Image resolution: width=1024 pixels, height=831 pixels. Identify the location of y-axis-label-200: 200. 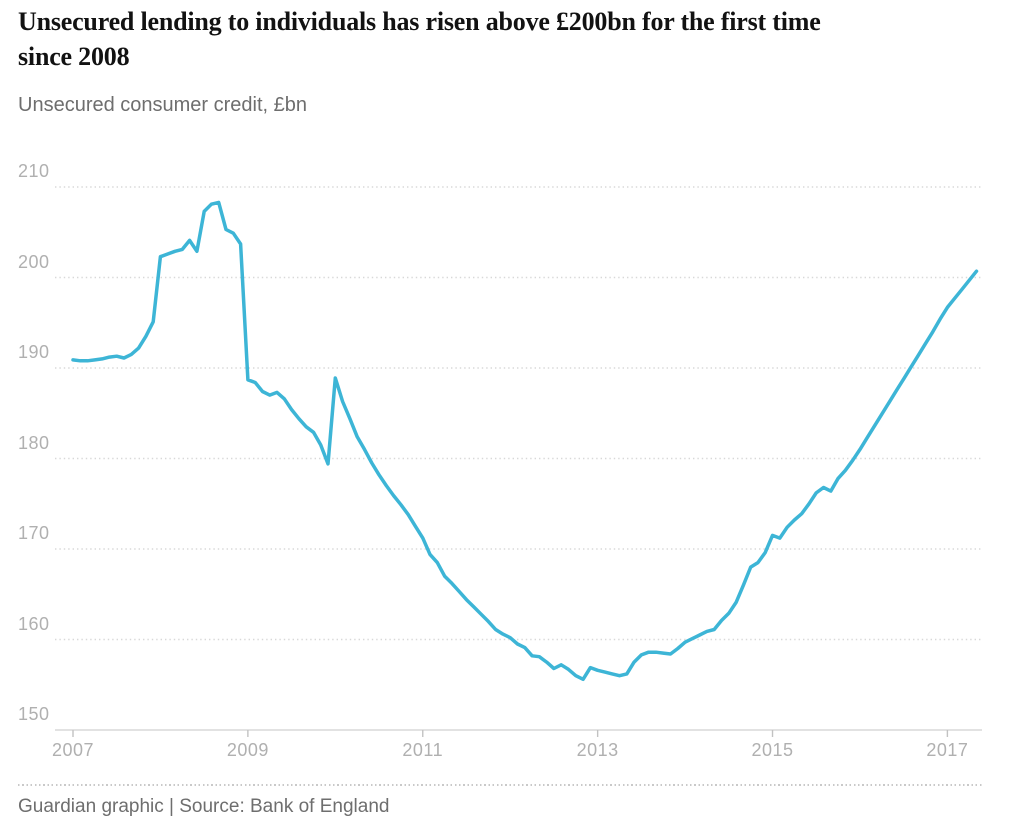
(34, 261).